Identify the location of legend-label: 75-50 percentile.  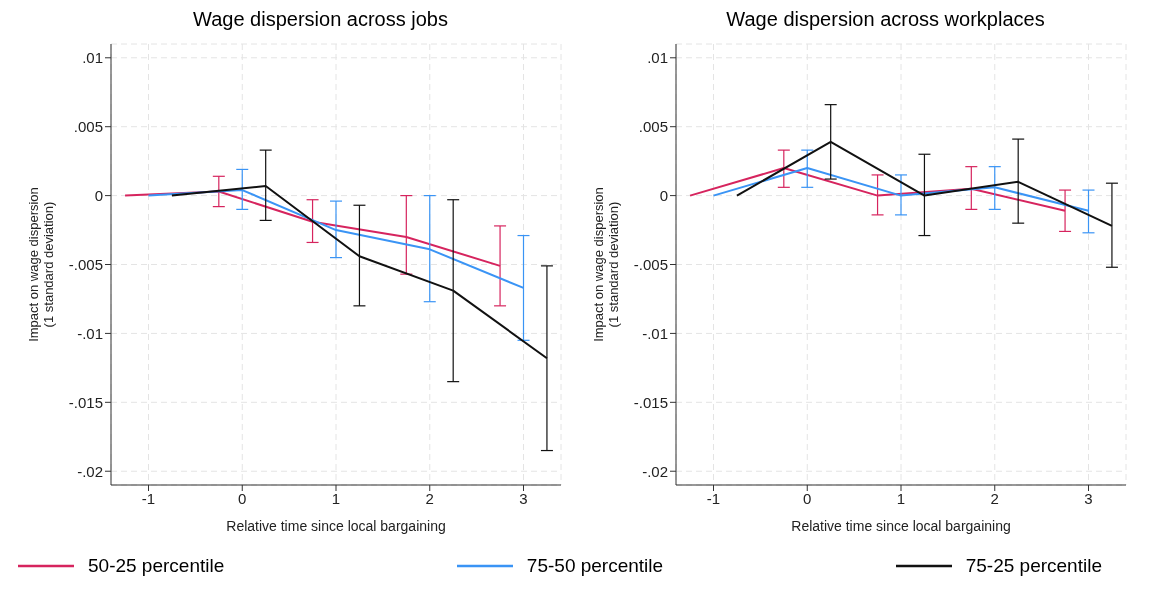
(595, 566).